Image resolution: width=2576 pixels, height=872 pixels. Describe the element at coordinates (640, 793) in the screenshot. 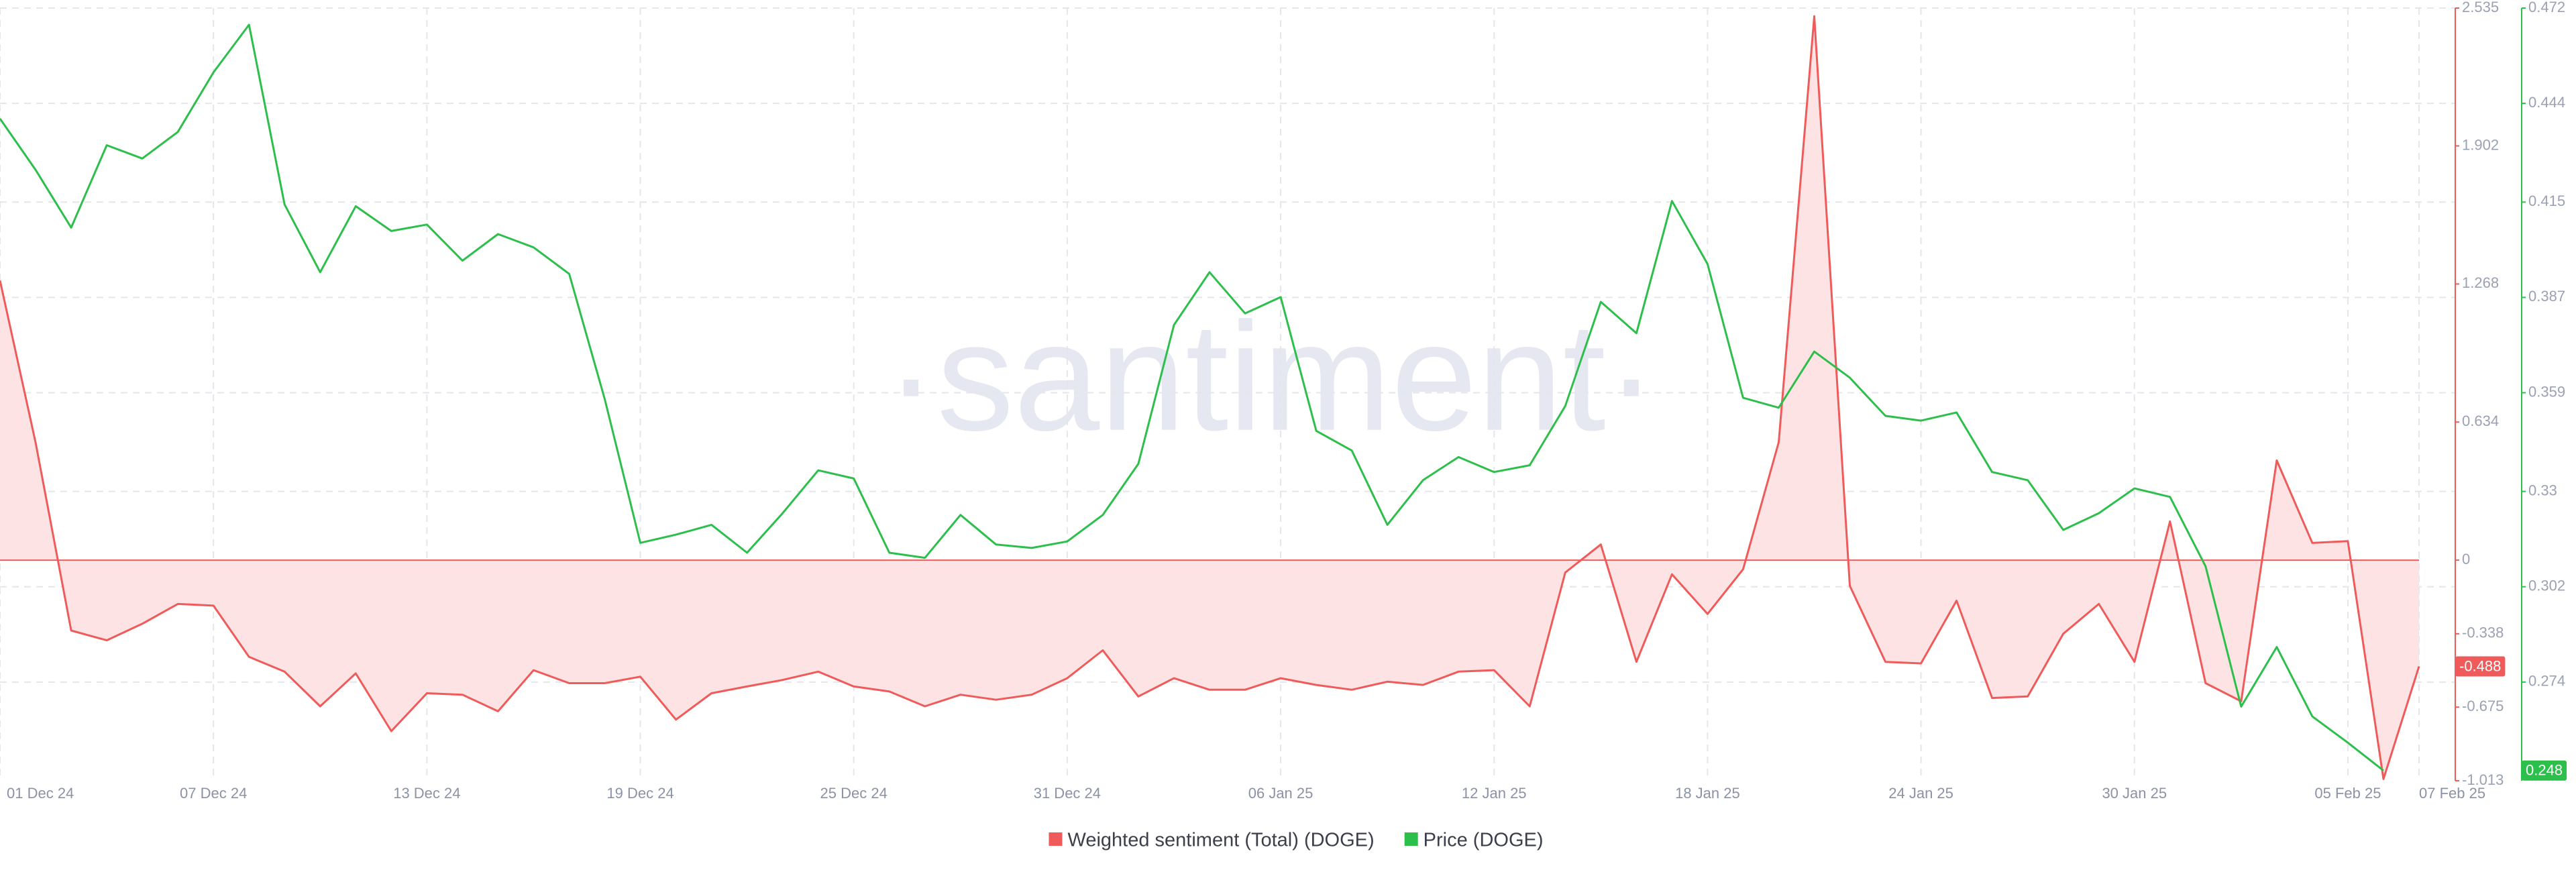

I see `x-tick-label: 19 Dec 24` at that location.